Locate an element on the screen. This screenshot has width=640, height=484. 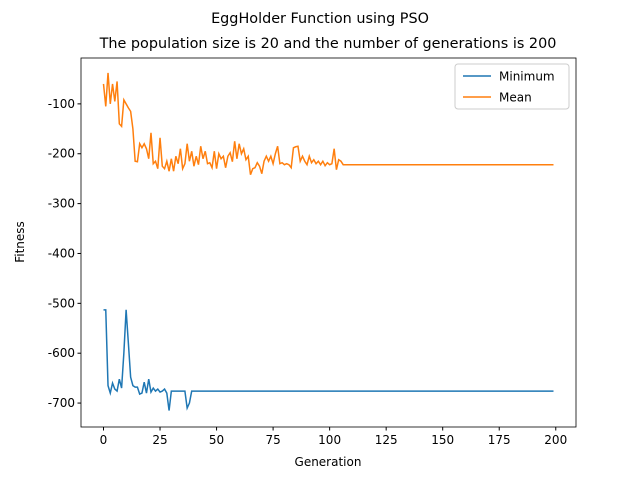
y-tick-label: -500 is located at coordinates (61, 303).